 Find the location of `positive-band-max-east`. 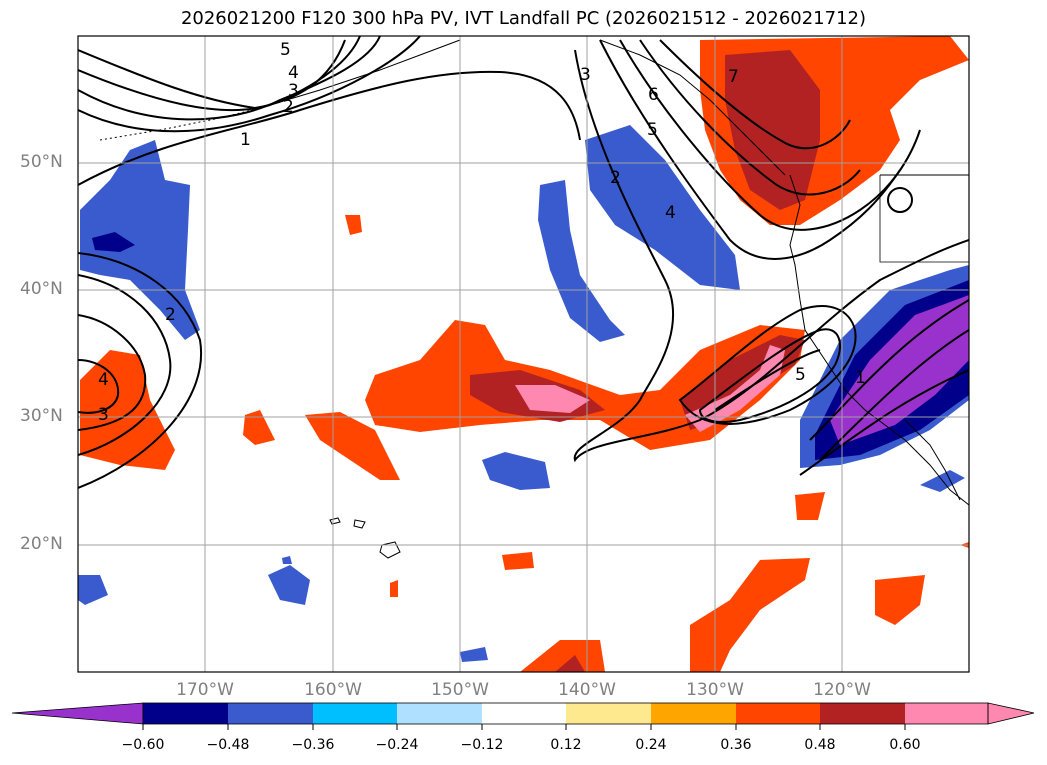

positive-band-max-east is located at coordinates (735, 388).